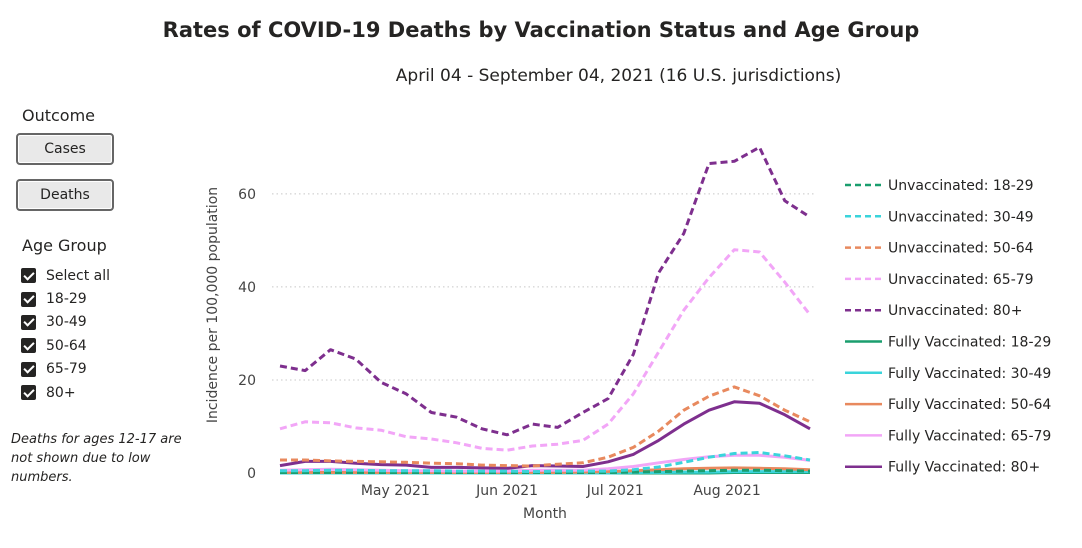  What do you see at coordinates (615, 491) in the screenshot?
I see `x-tick-label: Jul 2021` at bounding box center [615, 491].